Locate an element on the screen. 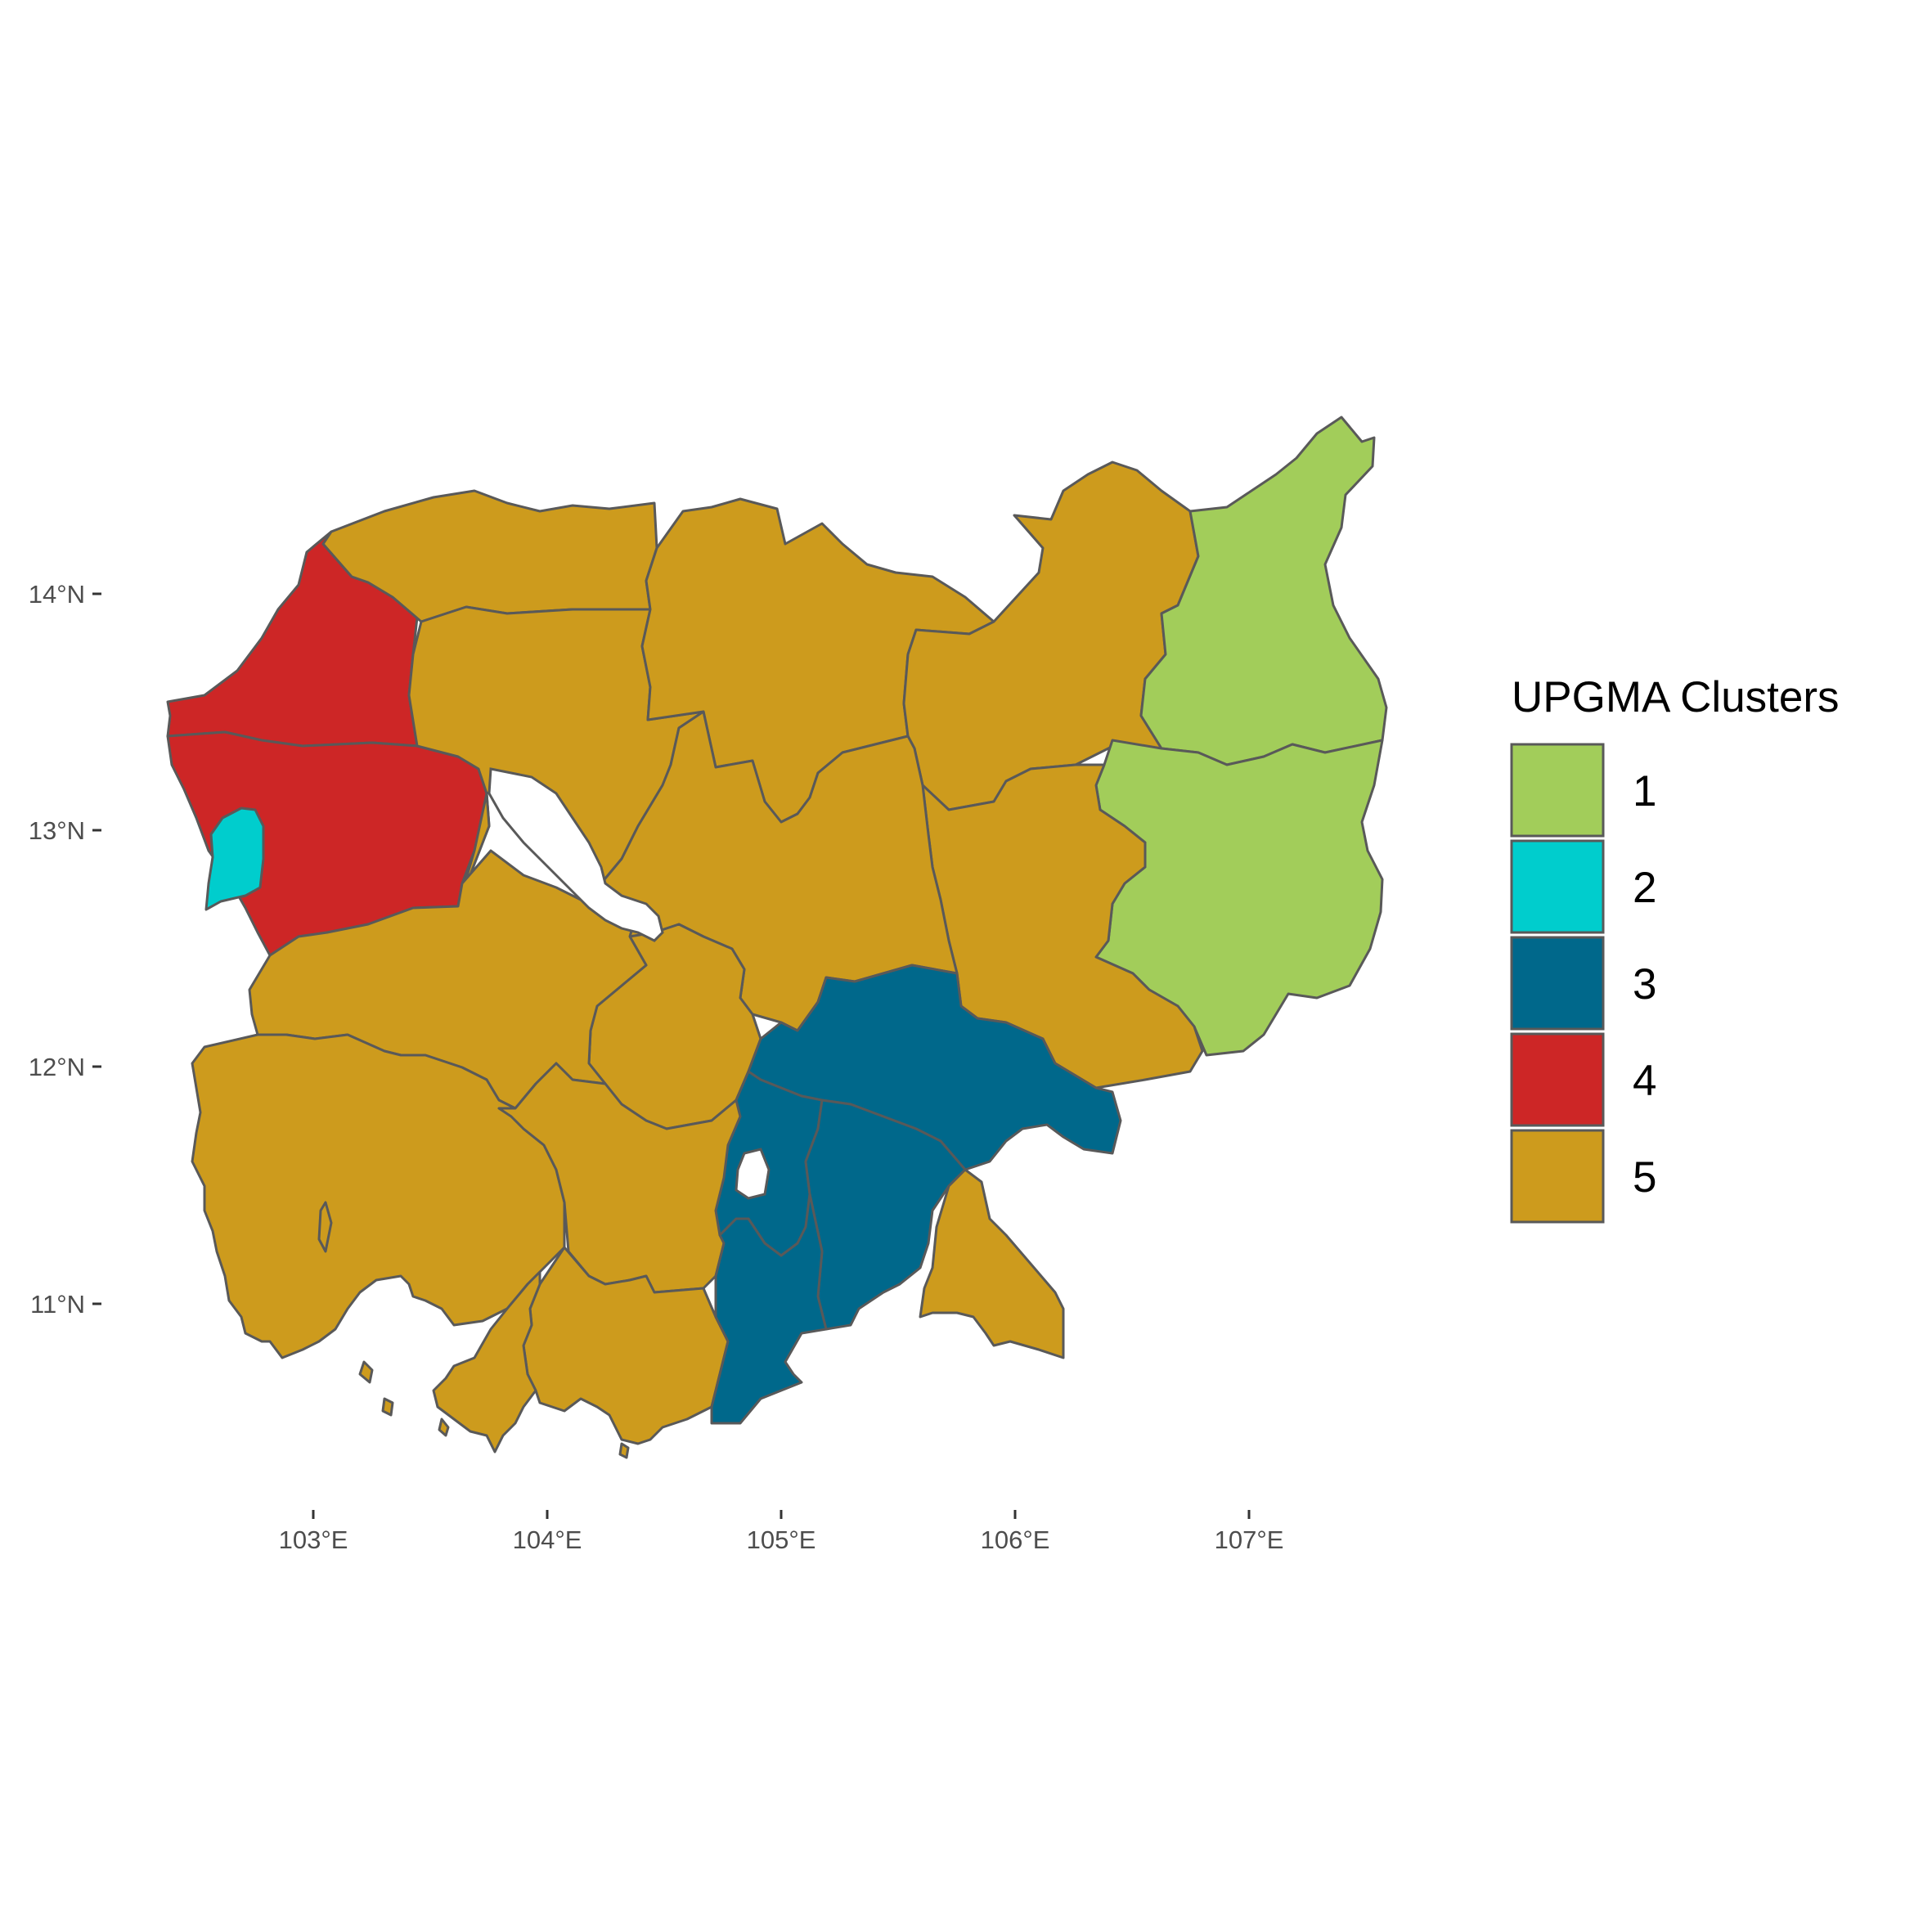  province-sihanoukville is located at coordinates (486, 1362).